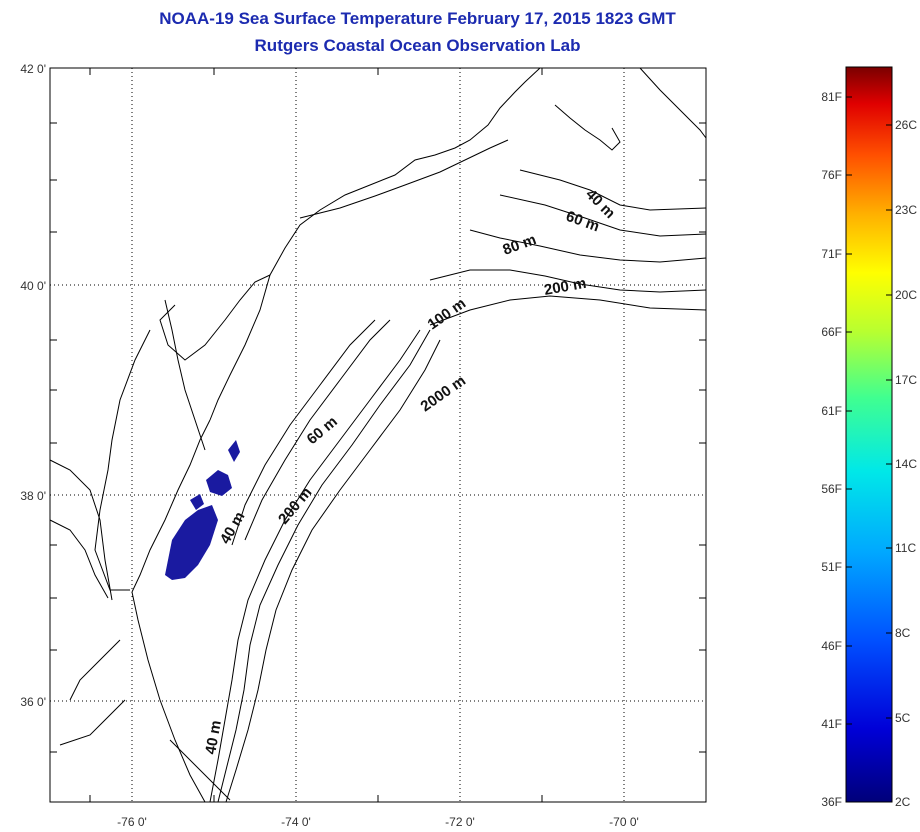  Describe the element at coordinates (33, 496) in the screenshot. I see `lat-label: 38 0'` at that location.